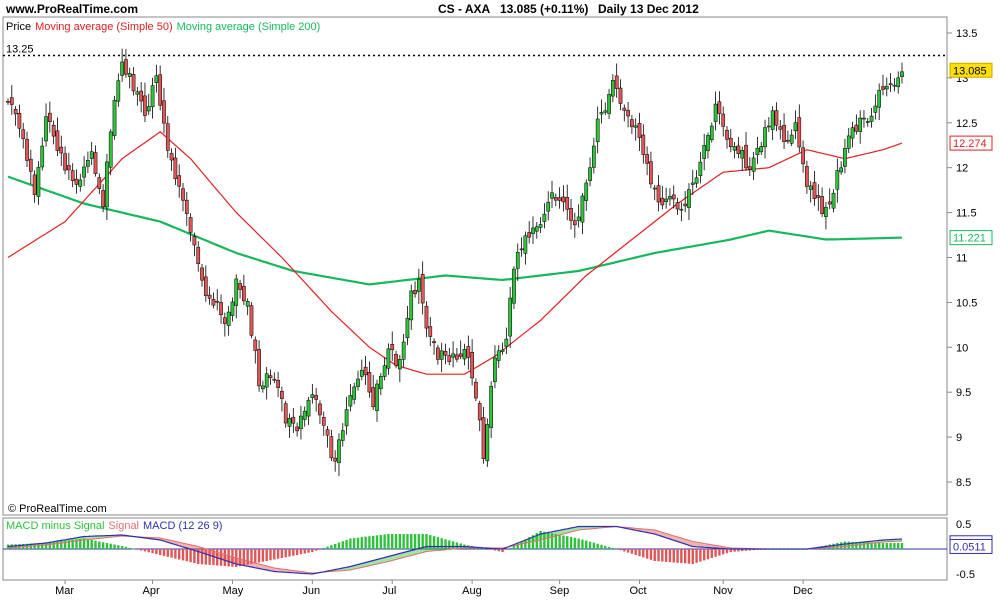 The width and height of the screenshot is (1000, 600). What do you see at coordinates (72, 9) in the screenshot?
I see `site-label: www.ProRealTime.com` at bounding box center [72, 9].